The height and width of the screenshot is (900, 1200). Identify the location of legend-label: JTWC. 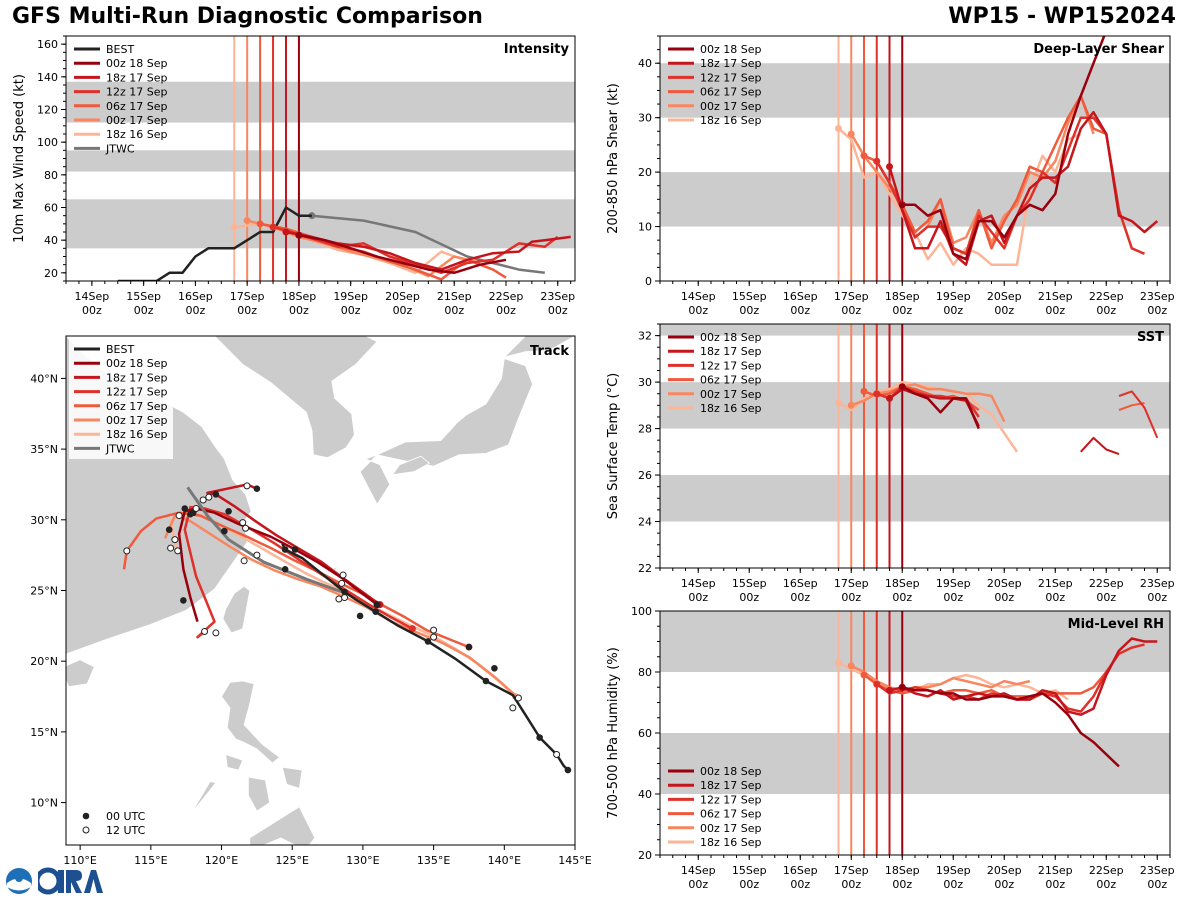
(120, 448).